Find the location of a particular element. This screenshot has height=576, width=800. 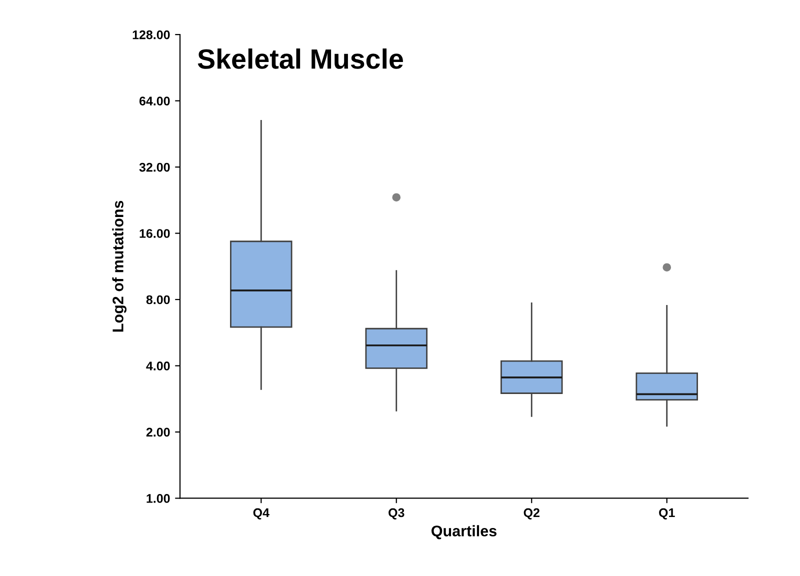

chart-title: Skeletal Muscle is located at coordinates (300, 58).